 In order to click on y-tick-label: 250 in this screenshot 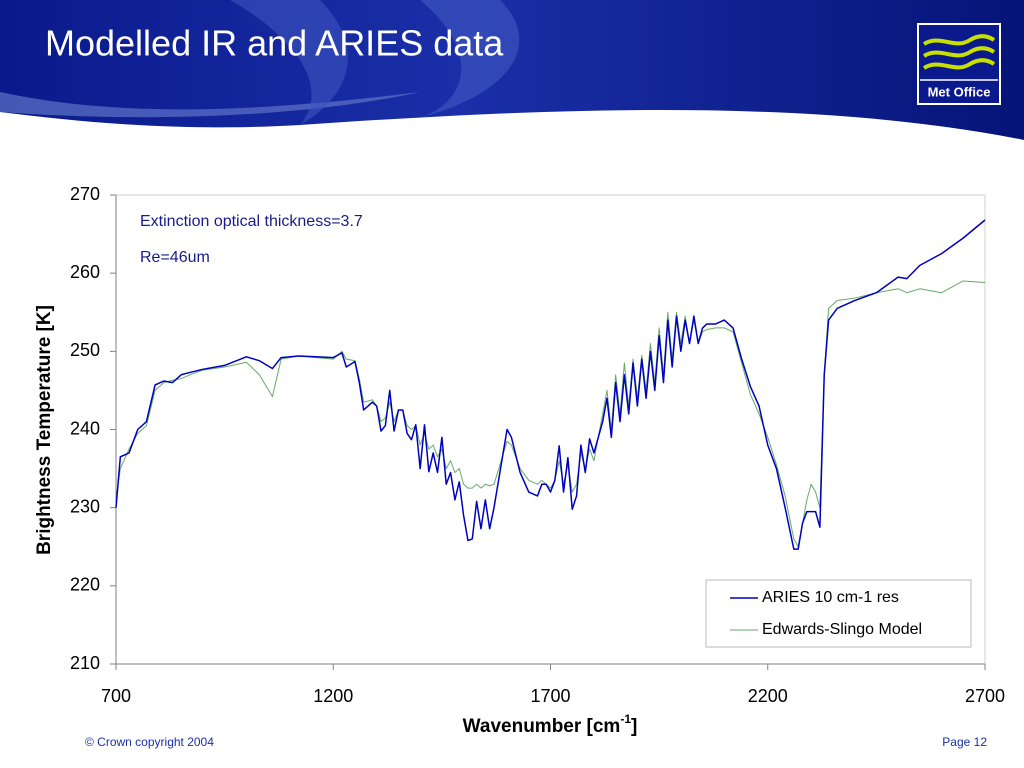, I will do `click(85, 350)`.